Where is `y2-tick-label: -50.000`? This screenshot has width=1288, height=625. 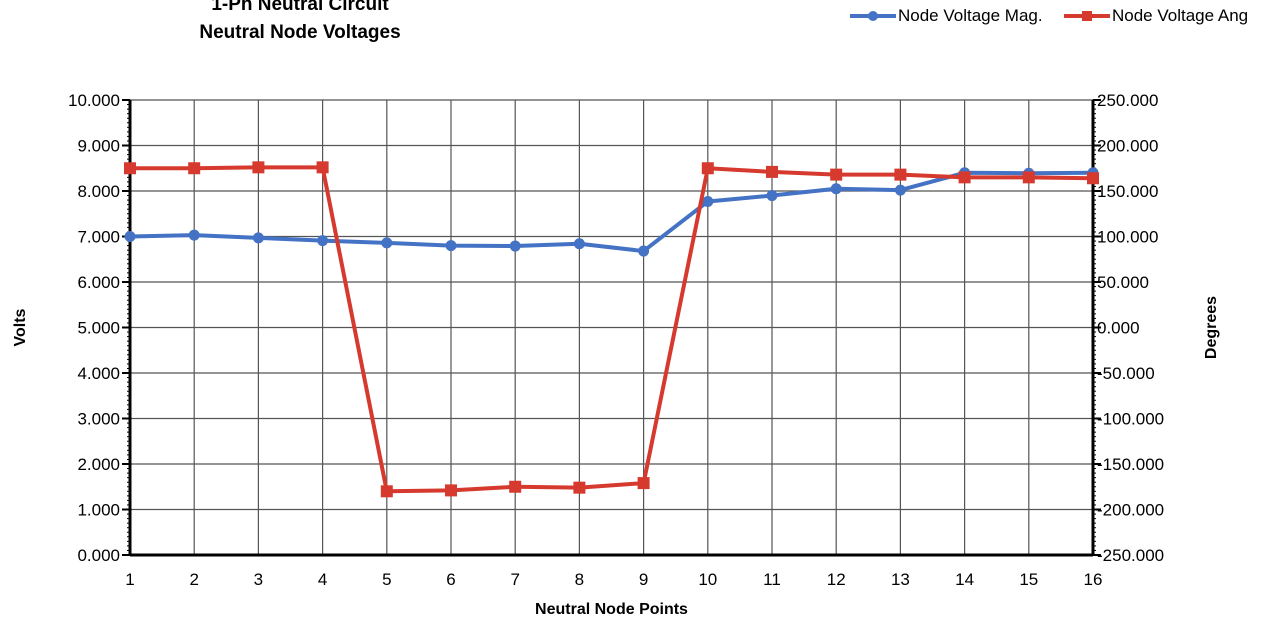 y2-tick-label: -50.000 is located at coordinates (1126, 373).